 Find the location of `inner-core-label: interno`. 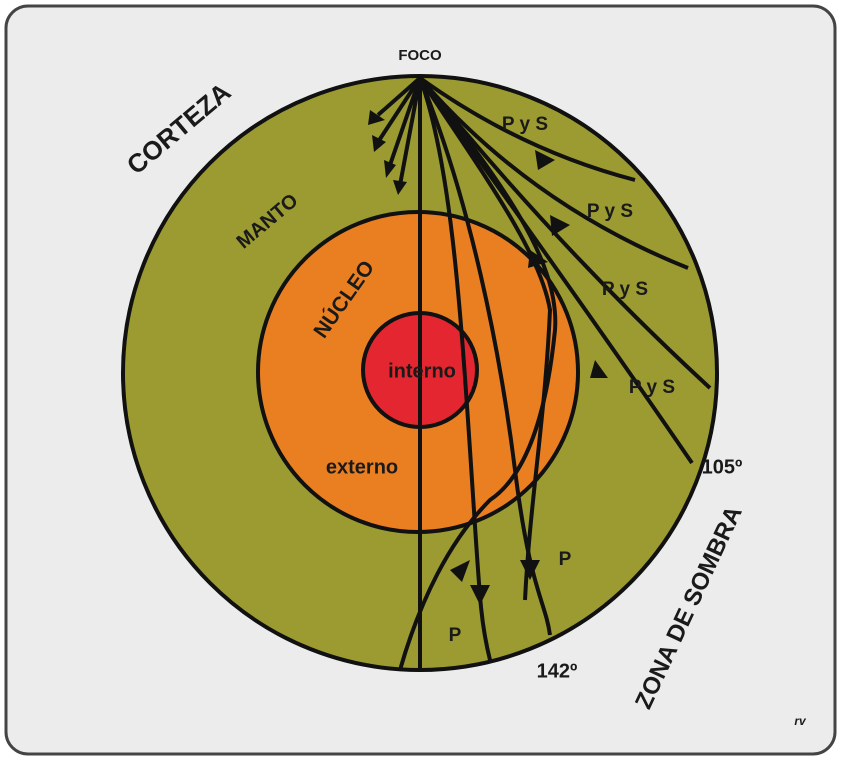

inner-core-label: interno is located at coordinates (422, 371).